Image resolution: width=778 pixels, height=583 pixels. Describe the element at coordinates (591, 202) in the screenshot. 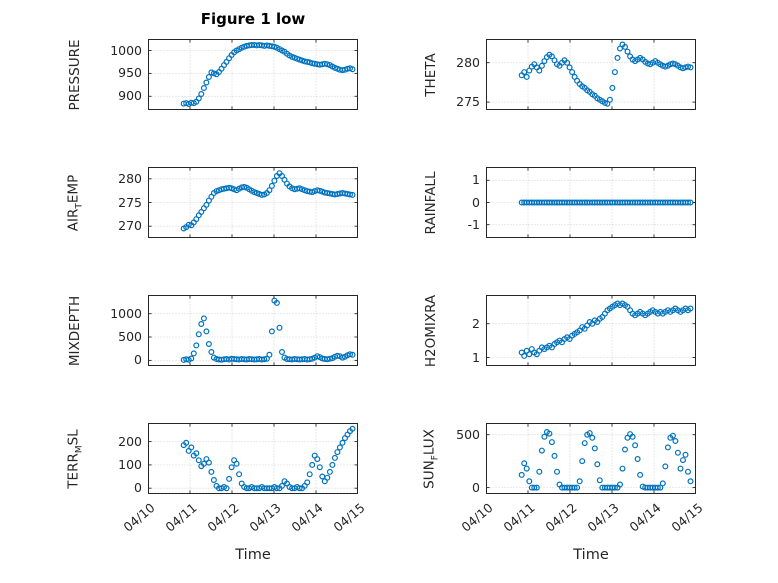

I see `plot-area-rainfall` at that location.